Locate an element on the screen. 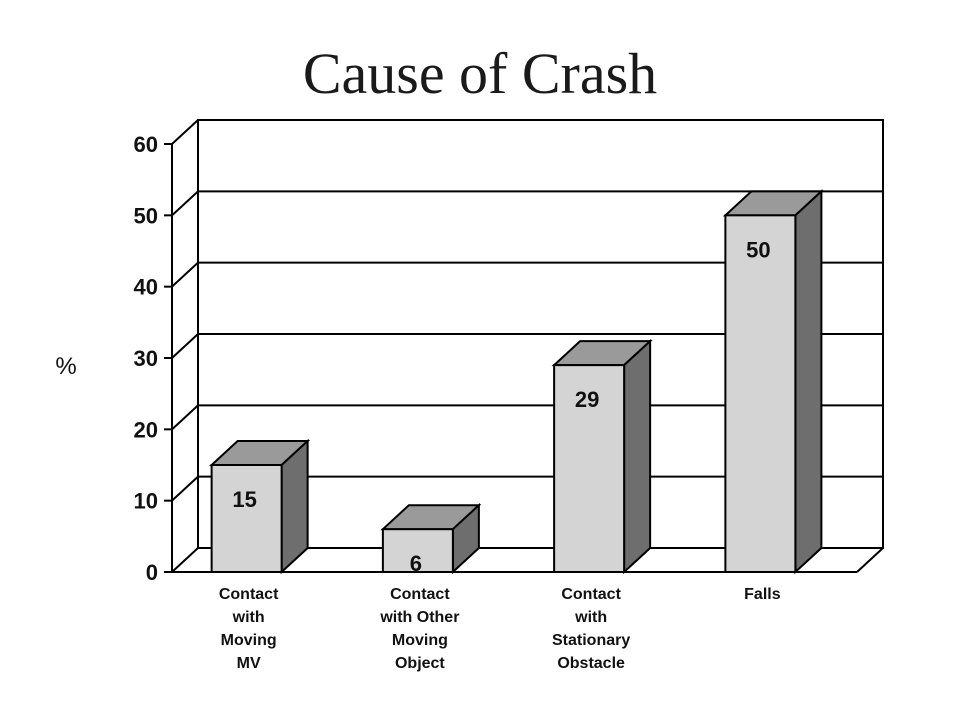 This screenshot has height=720, width=960. x-tick-label: MV is located at coordinates (249, 663).